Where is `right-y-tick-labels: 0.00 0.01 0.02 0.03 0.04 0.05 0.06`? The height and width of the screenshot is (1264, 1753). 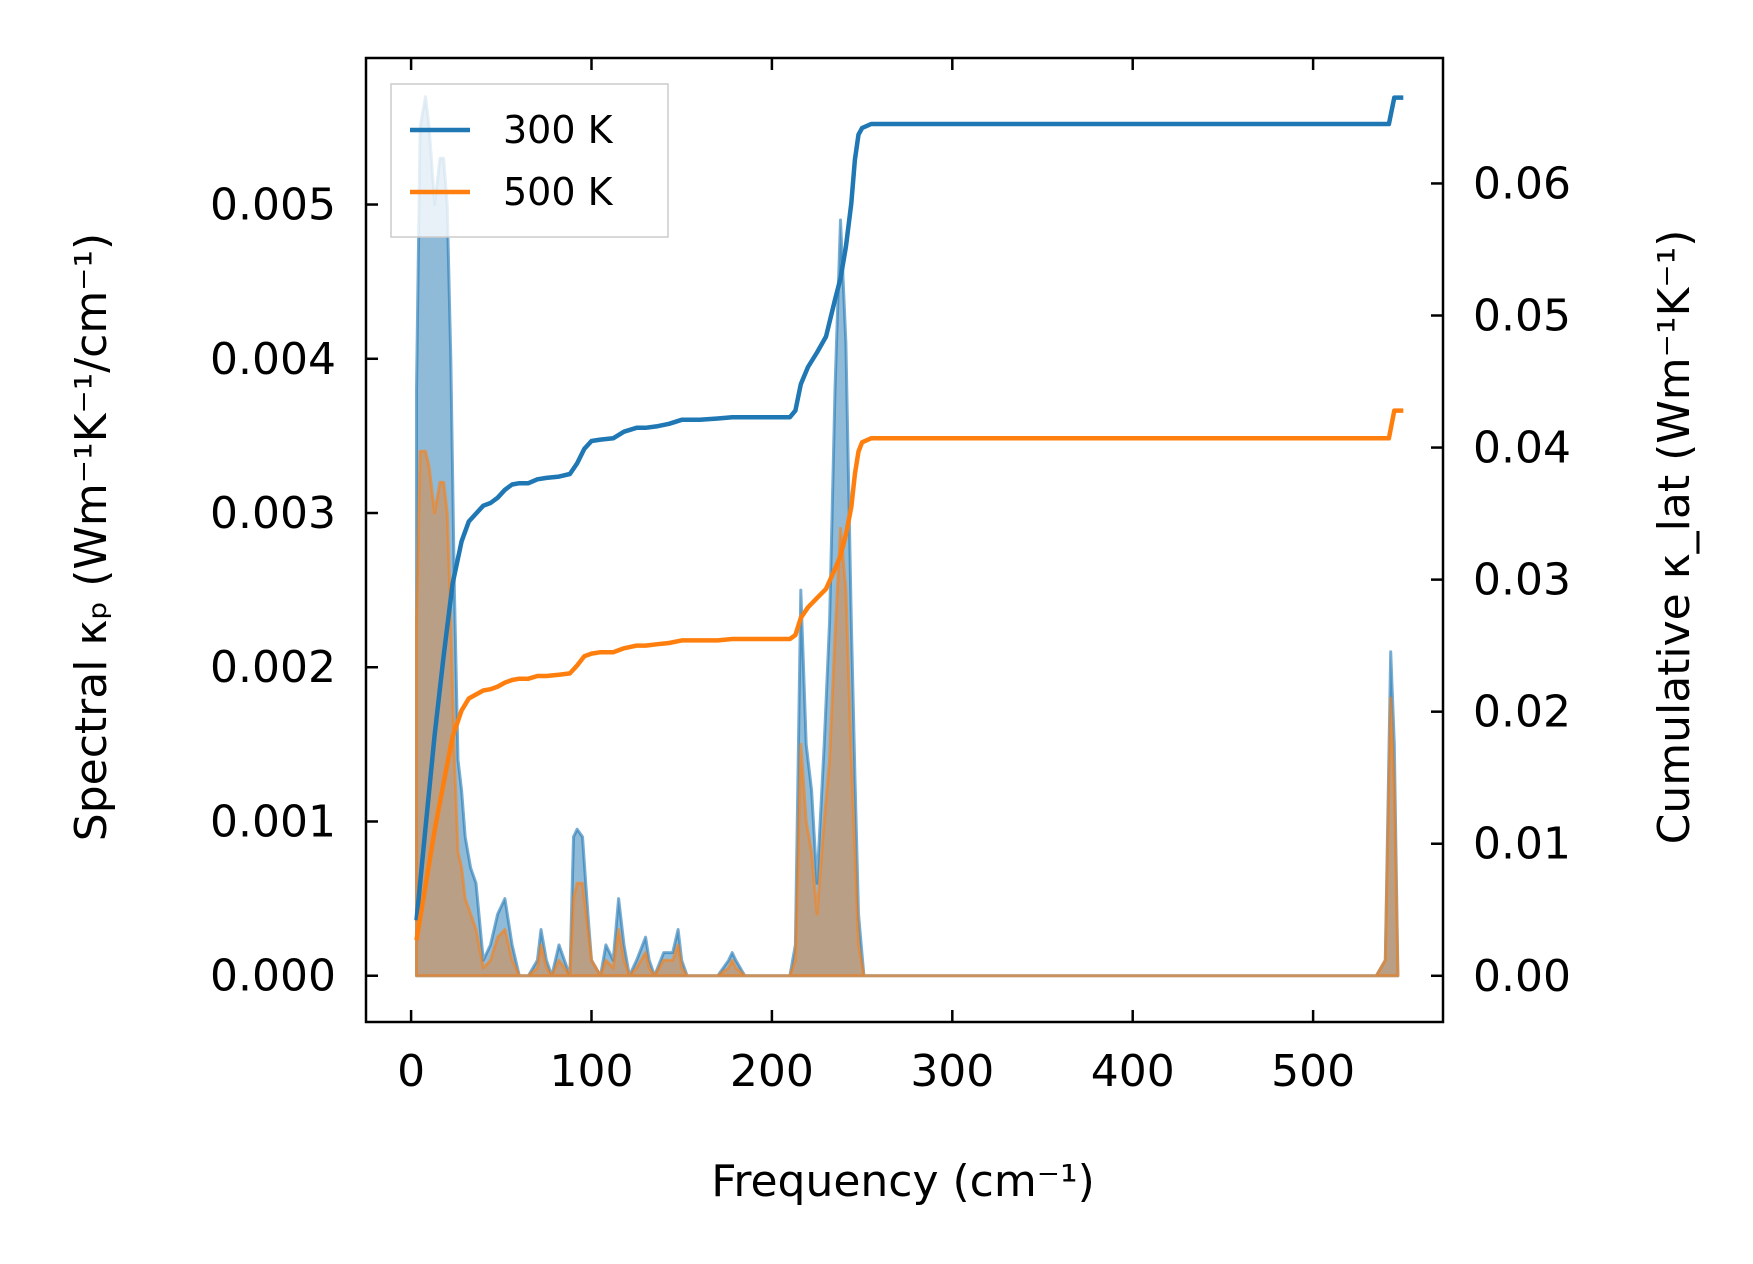
right-y-tick-labels: 0.00 0.01 0.02 0.03 0.04 0.05 0.06 is located at coordinates (1522, 579).